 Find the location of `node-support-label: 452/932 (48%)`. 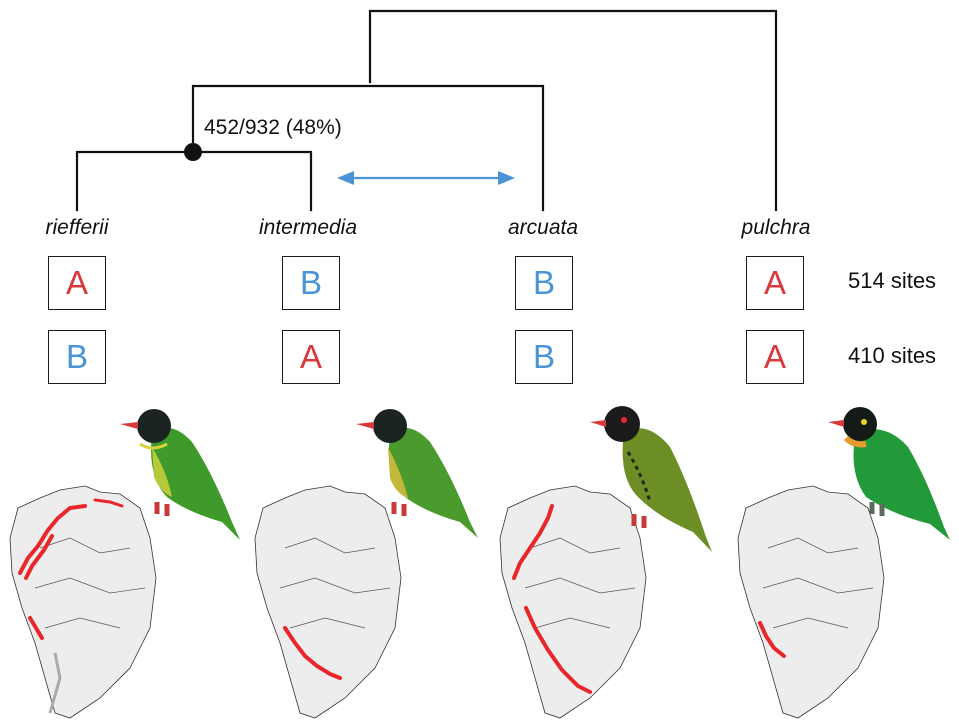

node-support-label: 452/932 (48%) is located at coordinates (273, 127).